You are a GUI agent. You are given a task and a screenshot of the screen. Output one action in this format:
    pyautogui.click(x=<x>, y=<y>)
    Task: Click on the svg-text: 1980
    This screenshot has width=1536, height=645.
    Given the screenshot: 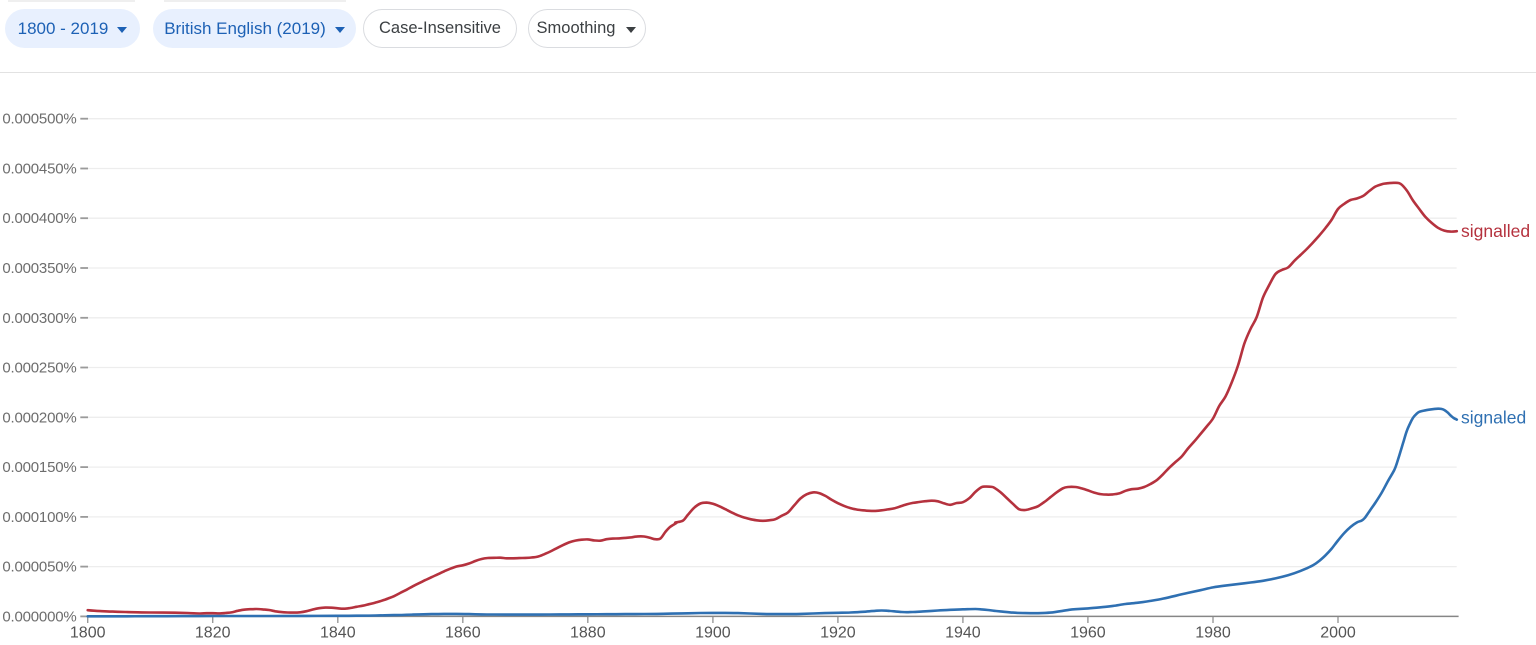 What is the action you would take?
    pyautogui.click(x=1213, y=633)
    